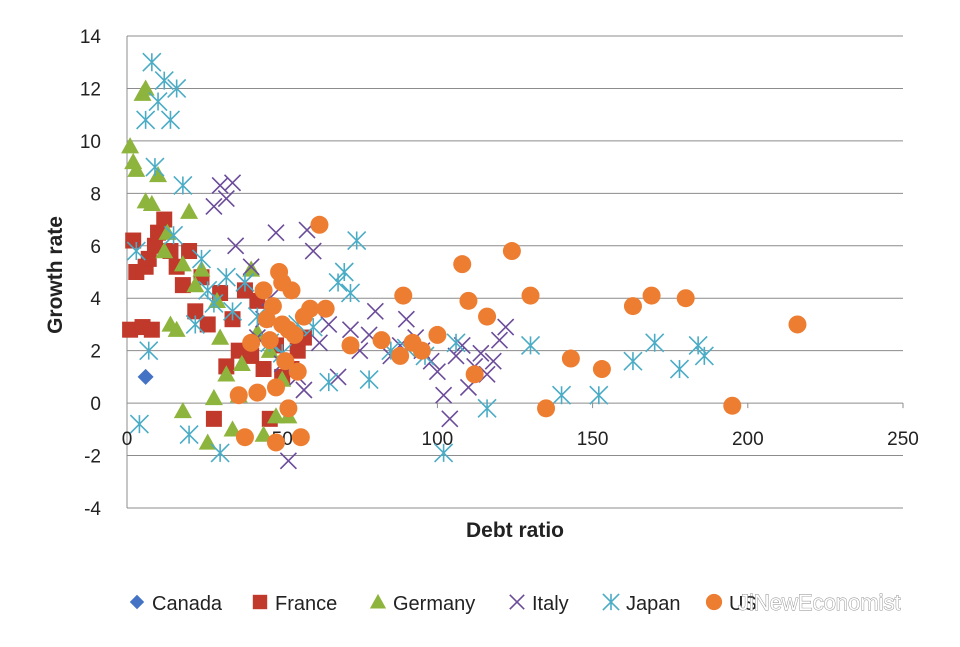 This screenshot has width=960, height=647. I want to click on legend-label-france: France, so click(306, 604).